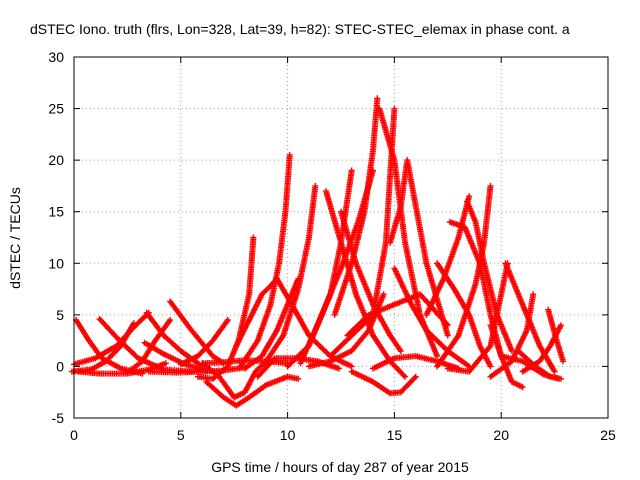  What do you see at coordinates (56, 109) in the screenshot?
I see `y-tick-label: 25` at bounding box center [56, 109].